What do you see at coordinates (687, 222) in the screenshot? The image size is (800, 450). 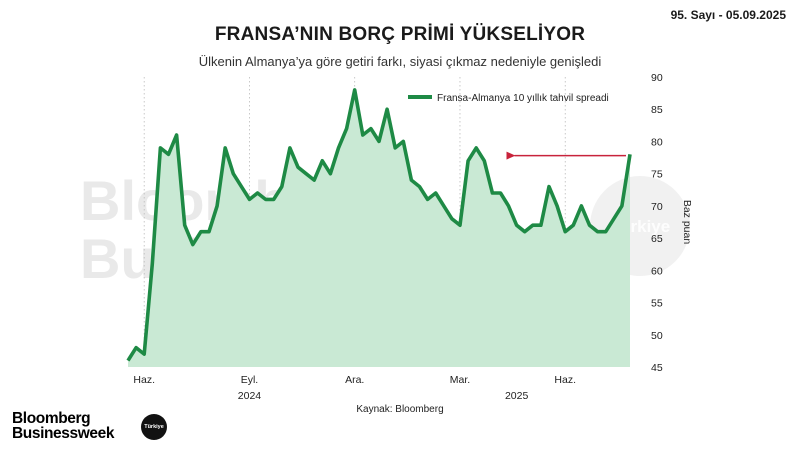 I see `y-axis-label: Baz puan` at bounding box center [687, 222].